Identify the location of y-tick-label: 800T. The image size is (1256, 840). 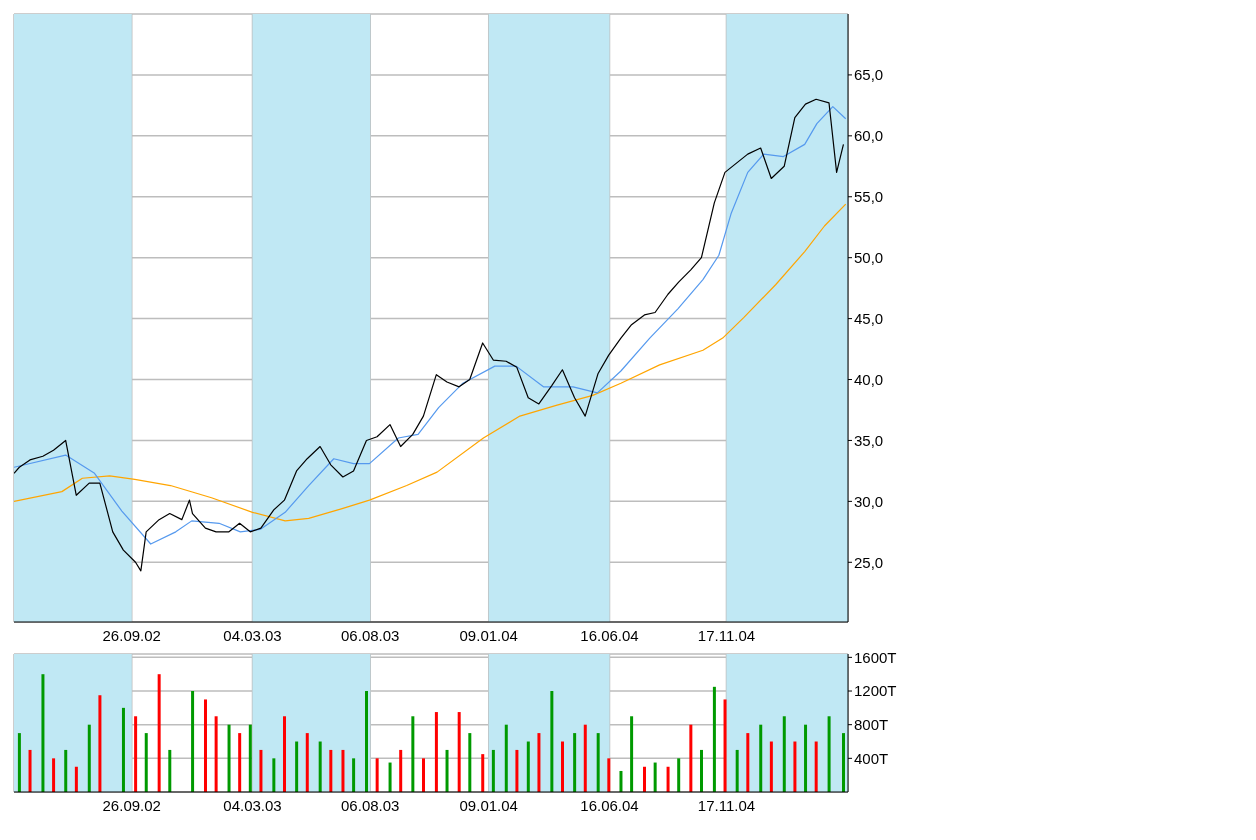
(871, 725).